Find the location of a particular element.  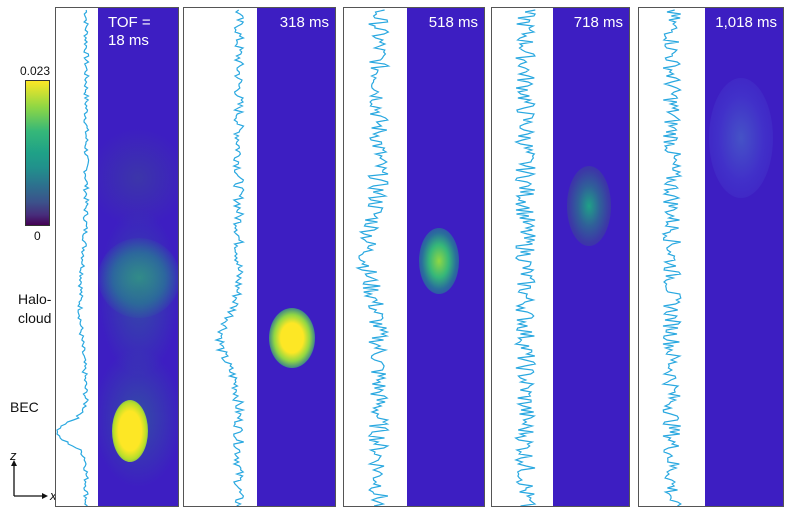

absorption-image: TOF = 18 ms is located at coordinates (138, 257).